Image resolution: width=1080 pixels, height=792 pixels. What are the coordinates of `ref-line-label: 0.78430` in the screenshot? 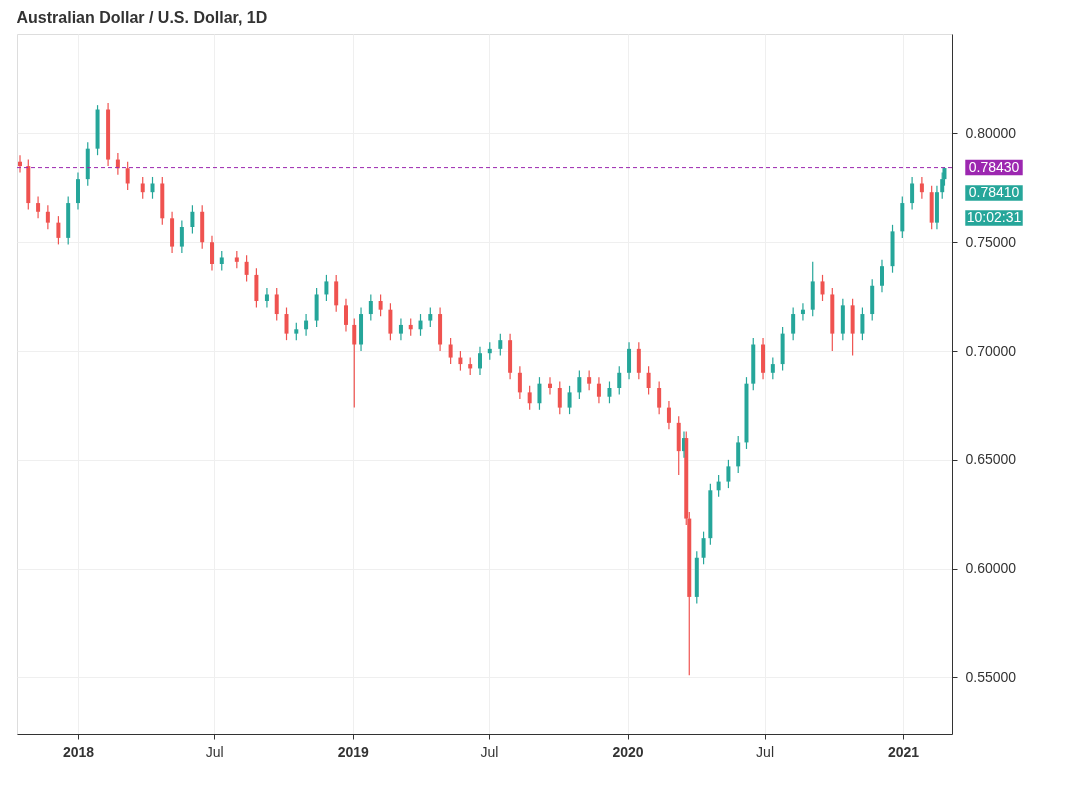 It's located at (994, 166).